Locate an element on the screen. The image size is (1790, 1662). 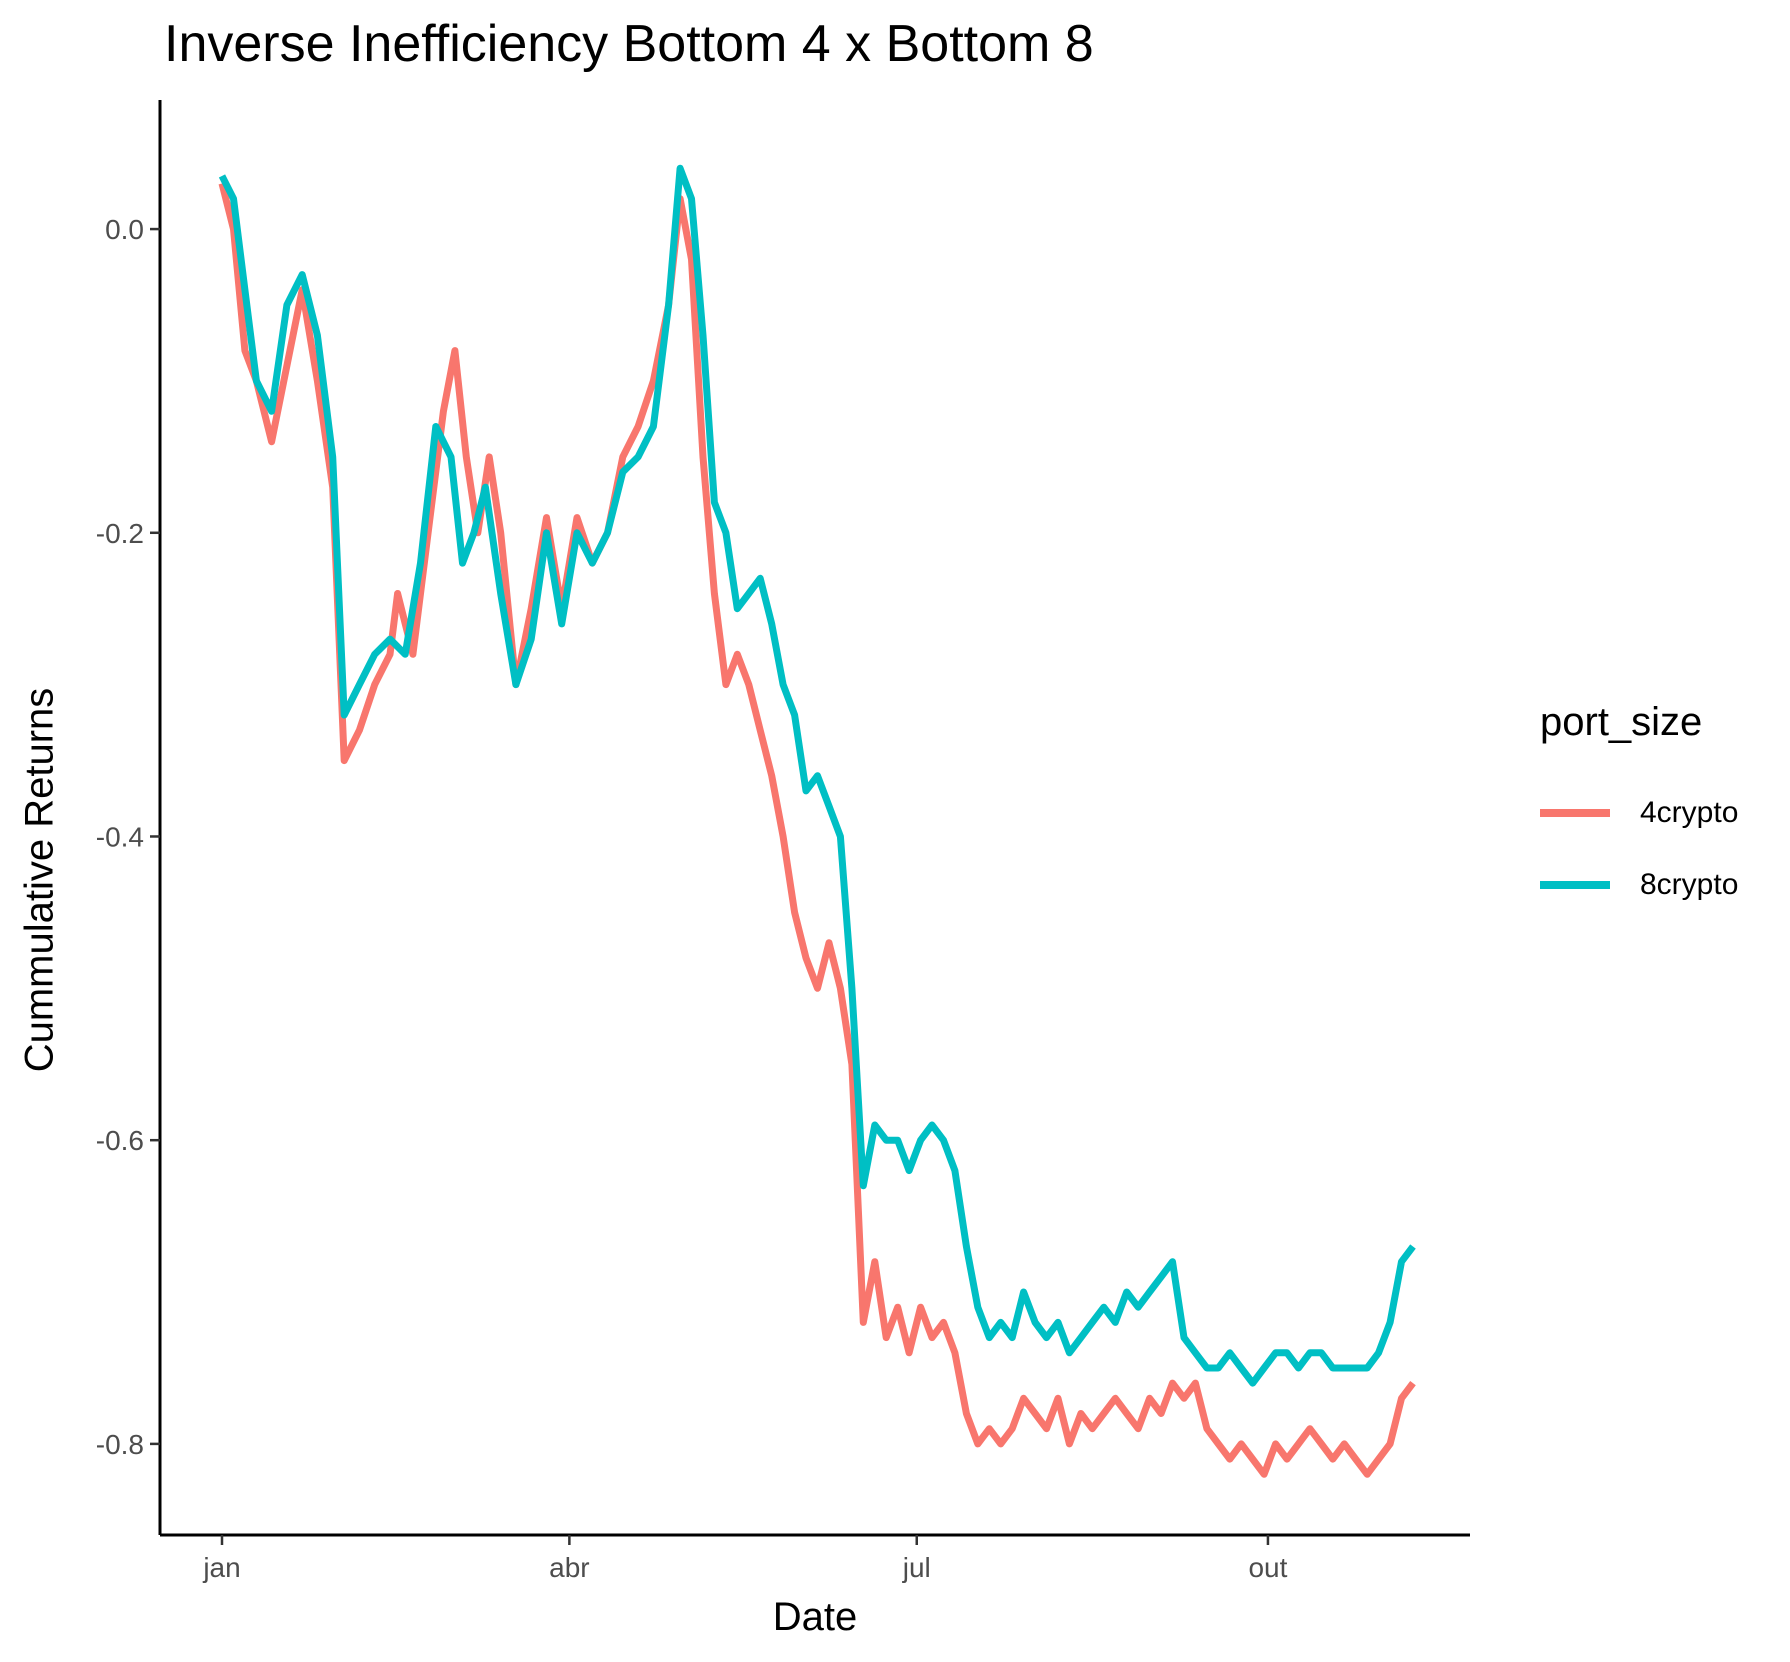
x-tick-label: out is located at coordinates (1267, 1567).